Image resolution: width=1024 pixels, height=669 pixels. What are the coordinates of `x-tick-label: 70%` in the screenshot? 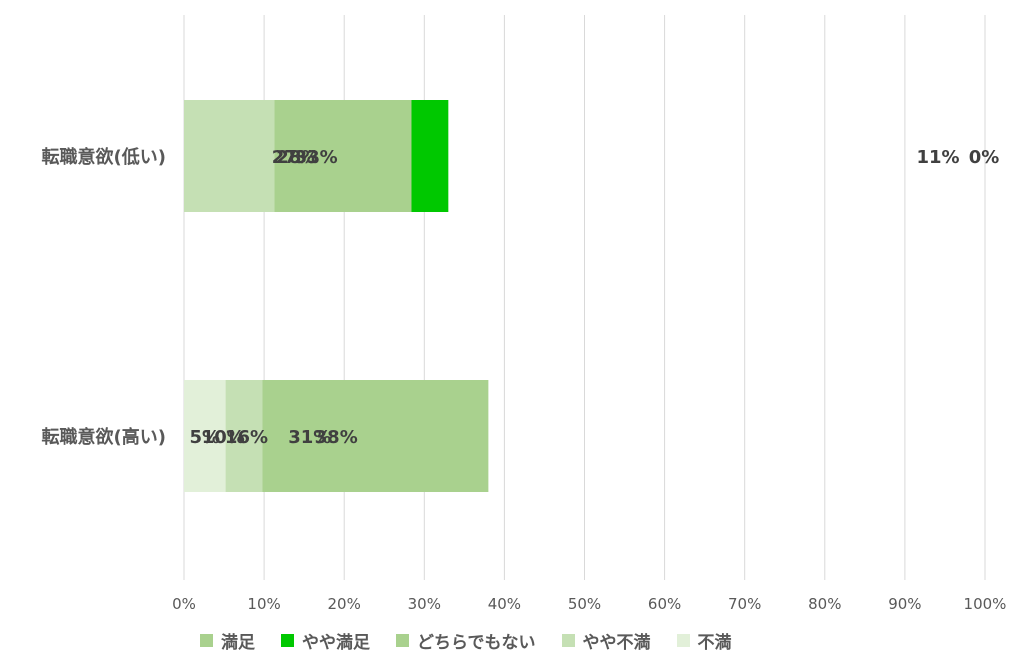 It's located at (744, 604).